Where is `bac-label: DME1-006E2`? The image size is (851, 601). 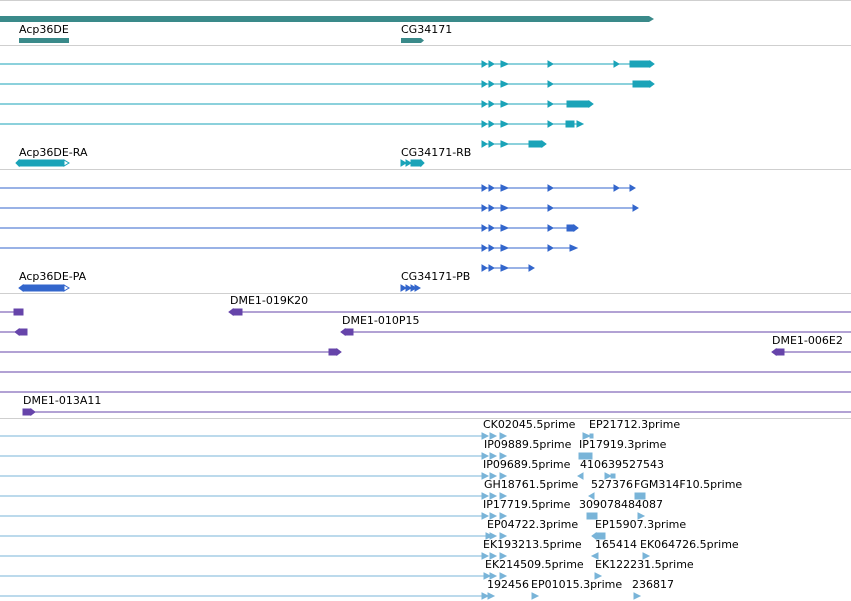 bac-label: DME1-006E2 is located at coordinates (807, 340).